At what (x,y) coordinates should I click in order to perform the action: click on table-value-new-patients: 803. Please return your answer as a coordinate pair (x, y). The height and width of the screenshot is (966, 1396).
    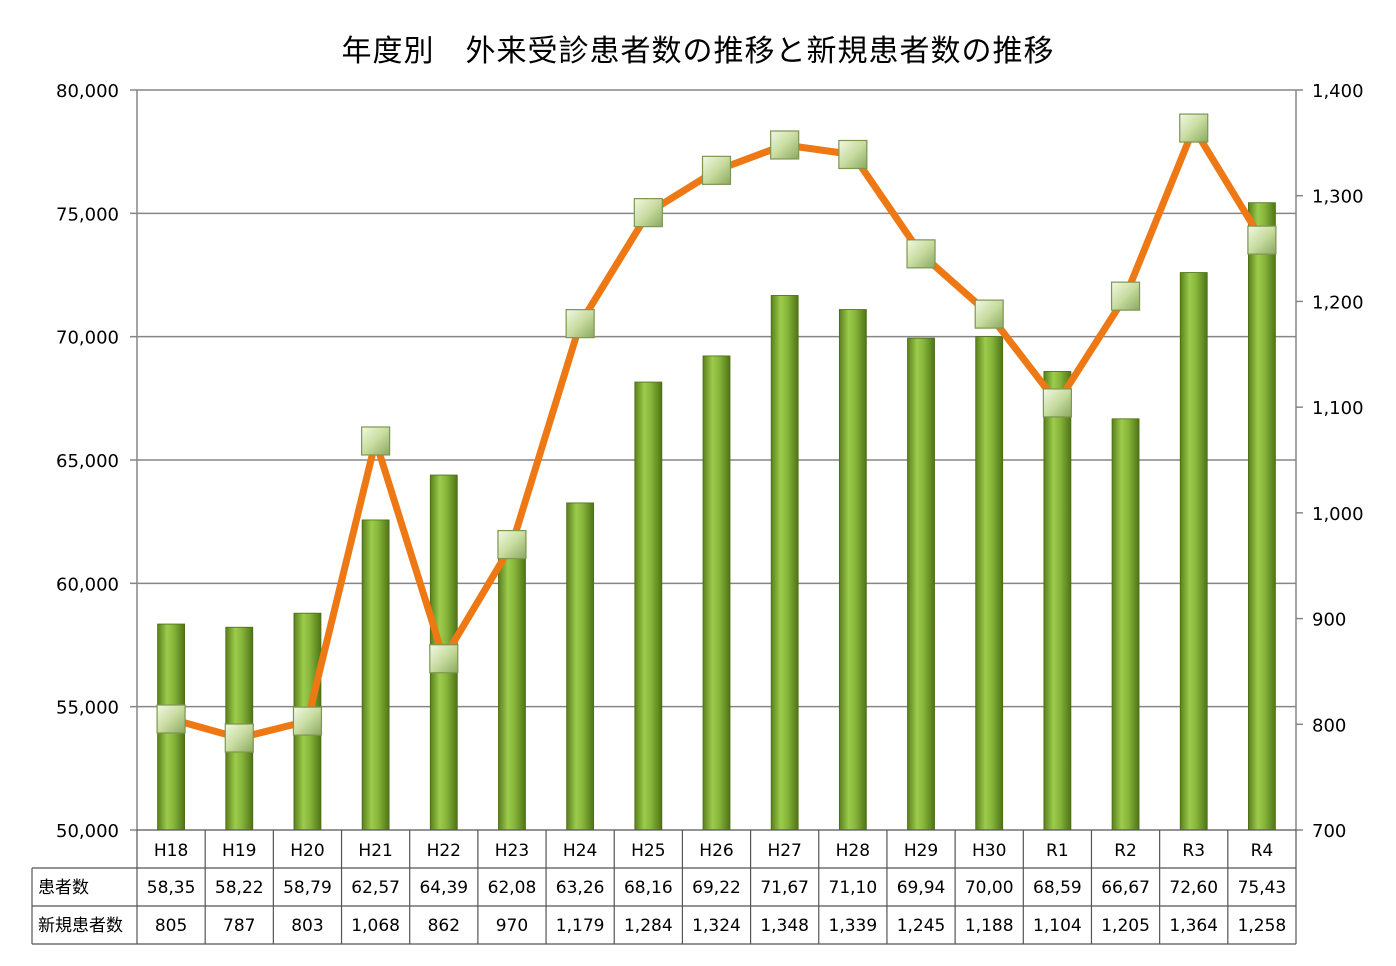
    Looking at the image, I should click on (307, 926).